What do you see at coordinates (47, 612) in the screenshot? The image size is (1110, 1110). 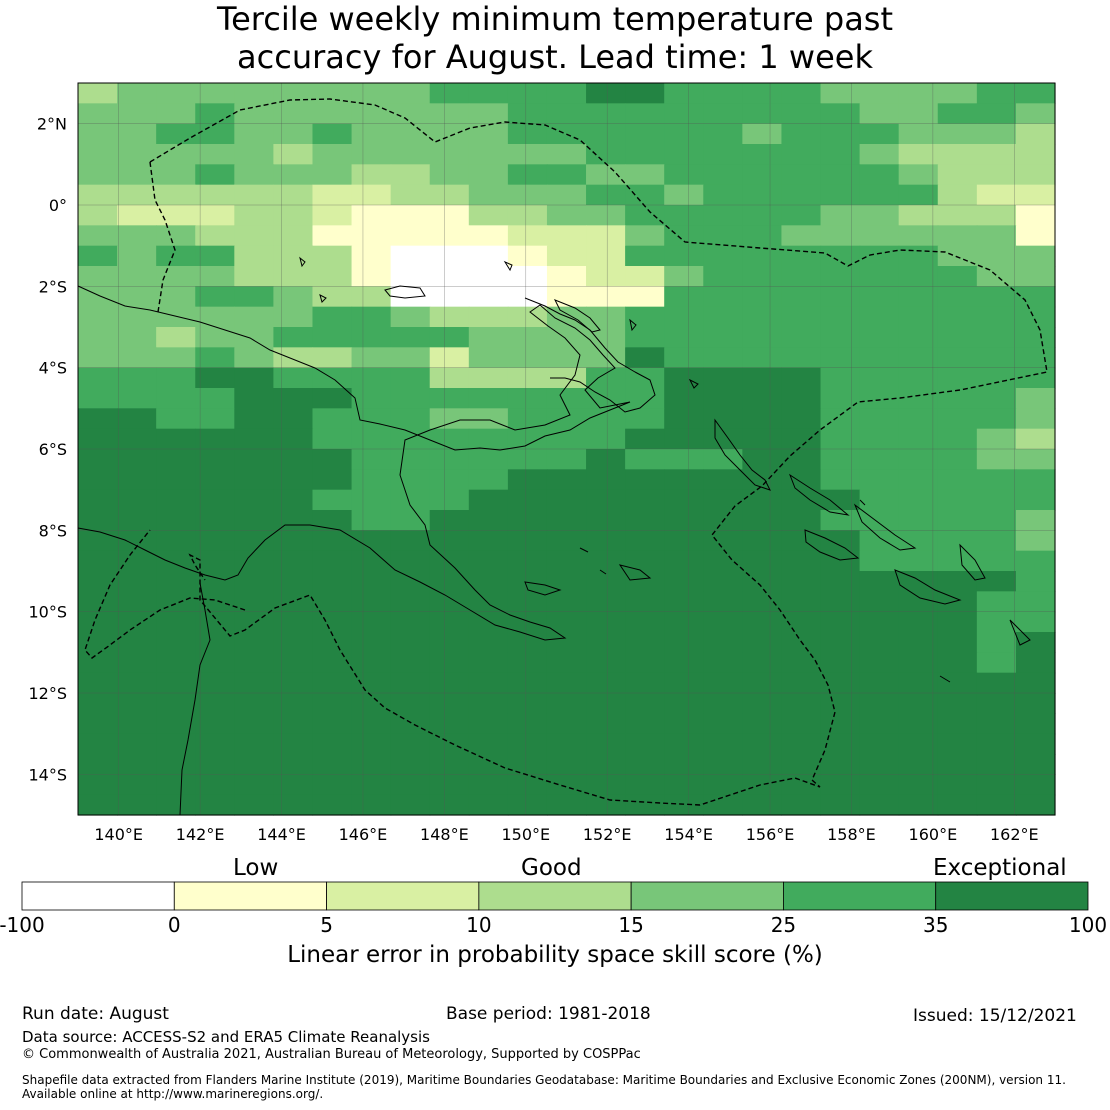 I see `latitude-tick-label: 10°S` at bounding box center [47, 612].